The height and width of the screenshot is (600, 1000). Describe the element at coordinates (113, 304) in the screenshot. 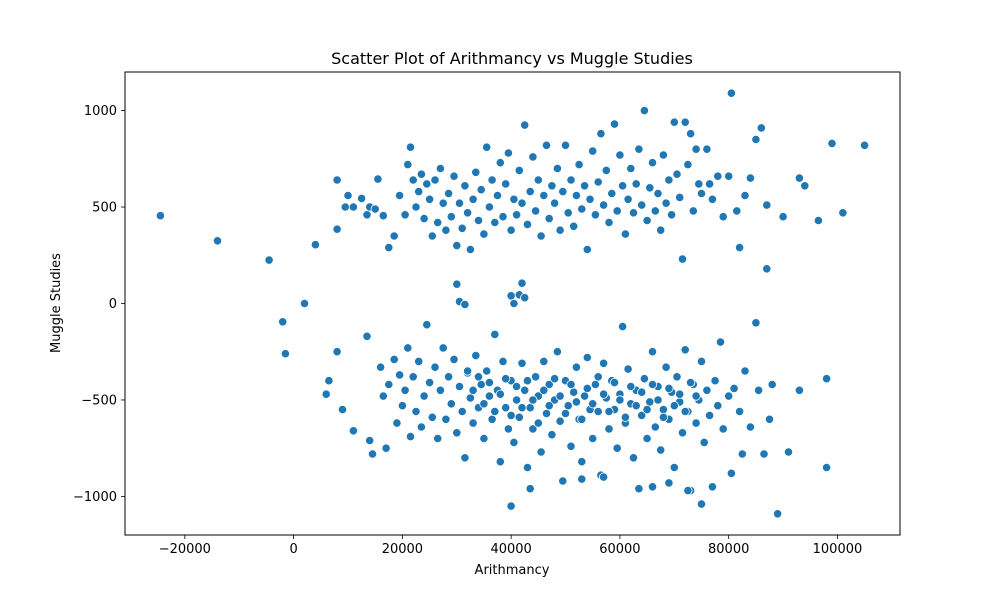

I see `y-tick-label: 0` at that location.